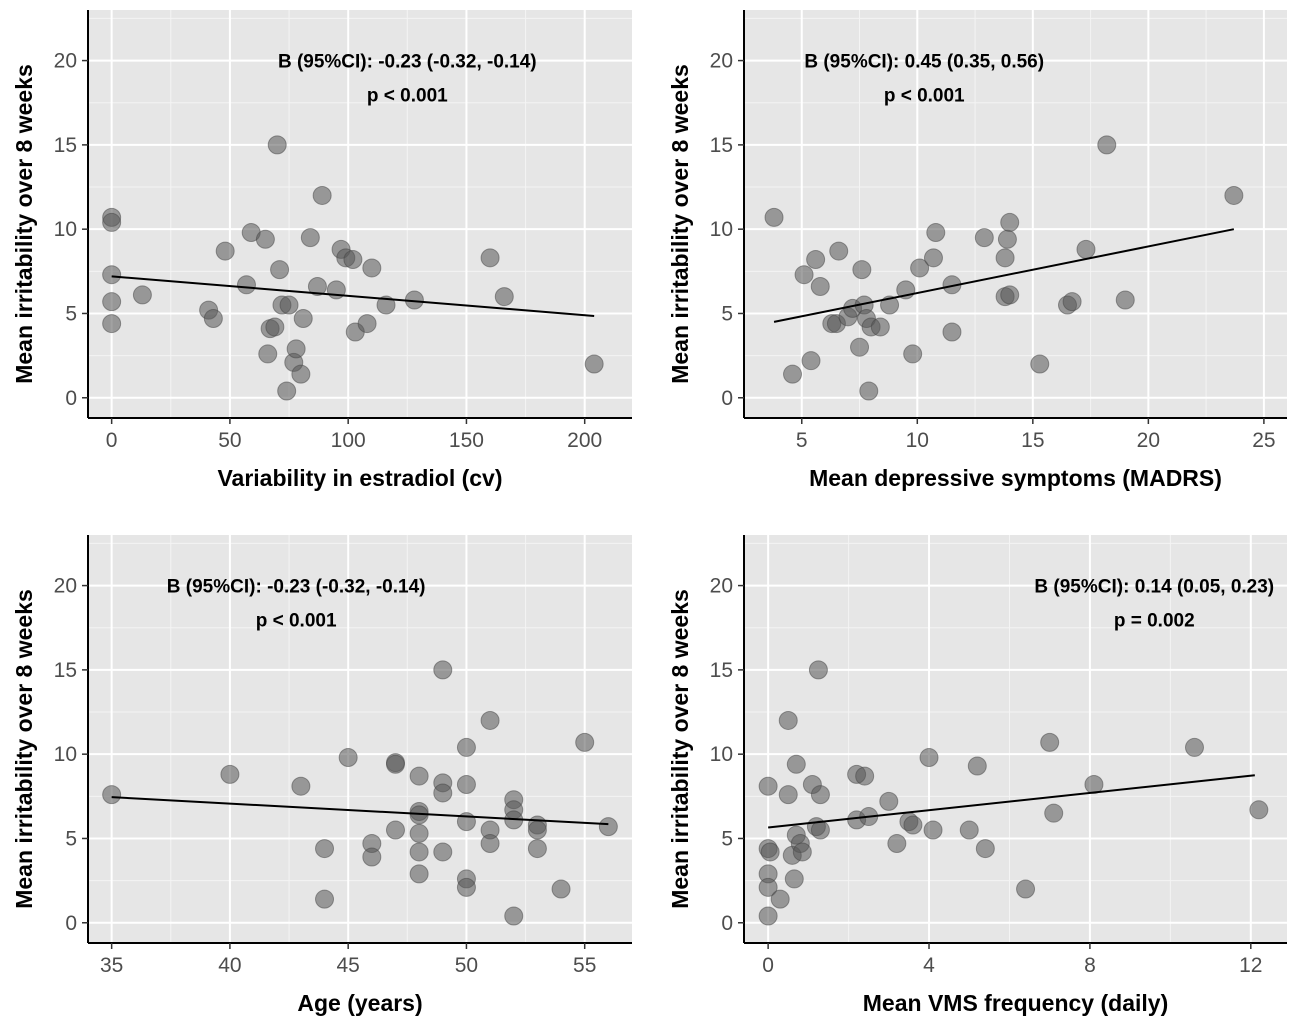 The width and height of the screenshot is (1294, 1019). What do you see at coordinates (924, 95) in the screenshot?
I see `p-value-annotation: p < 0.001` at bounding box center [924, 95].